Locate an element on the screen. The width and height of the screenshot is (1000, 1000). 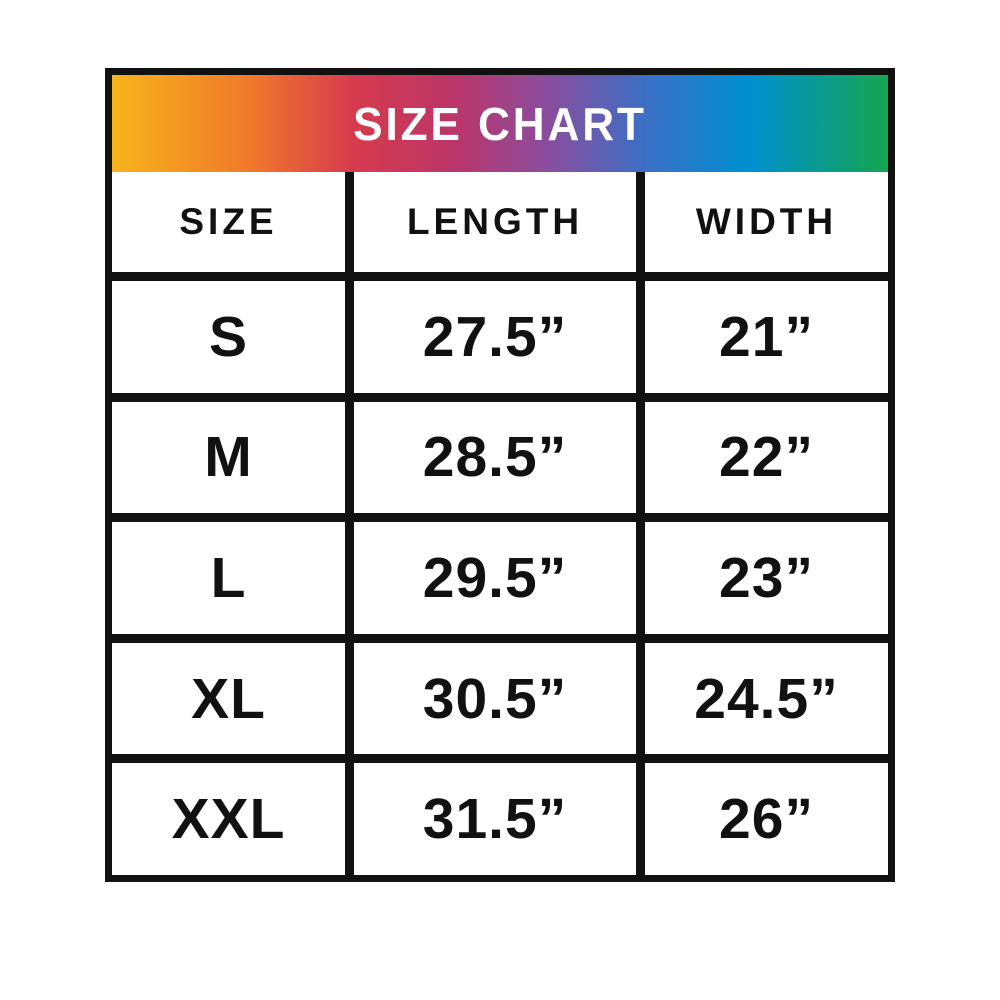
column-header-size: SIZE is located at coordinates (228, 222).